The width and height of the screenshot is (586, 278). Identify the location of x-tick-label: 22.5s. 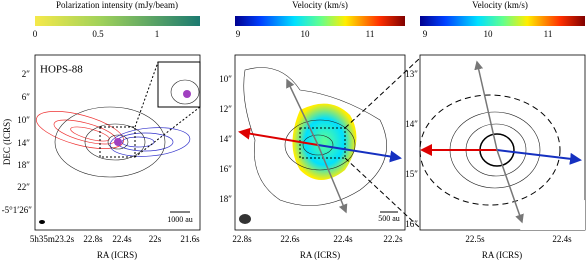
(475, 239).